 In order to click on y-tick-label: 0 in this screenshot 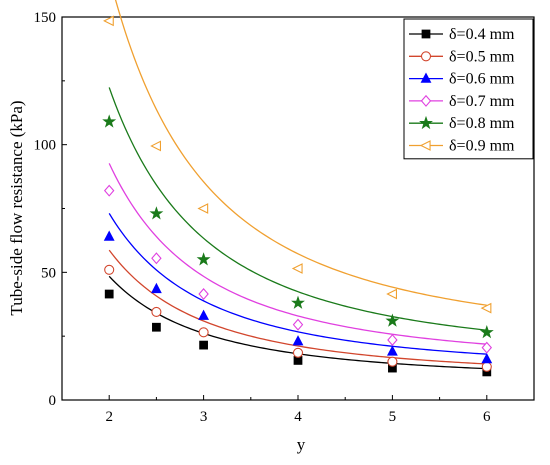, I will do `click(53, 401)`.